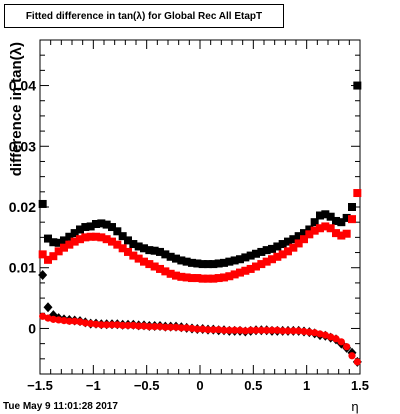  What do you see at coordinates (360, 385) in the screenshot?
I see `x-tick-label: 1.5` at bounding box center [360, 385].